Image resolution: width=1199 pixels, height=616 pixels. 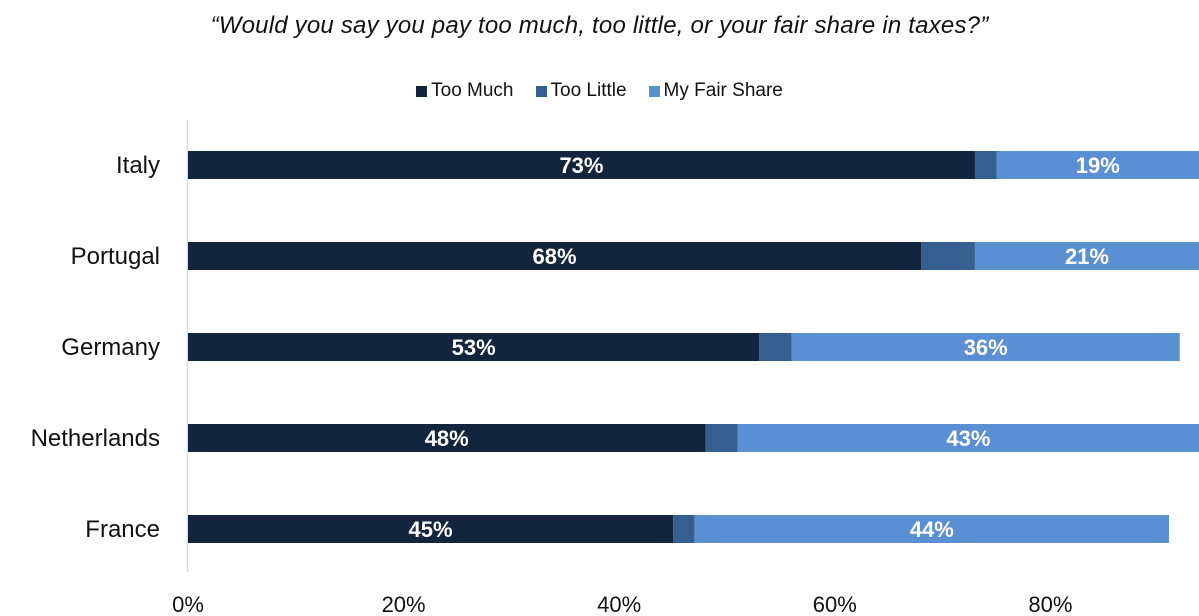 I want to click on bar-my-fair-share-portugal, so click(x=1086, y=256).